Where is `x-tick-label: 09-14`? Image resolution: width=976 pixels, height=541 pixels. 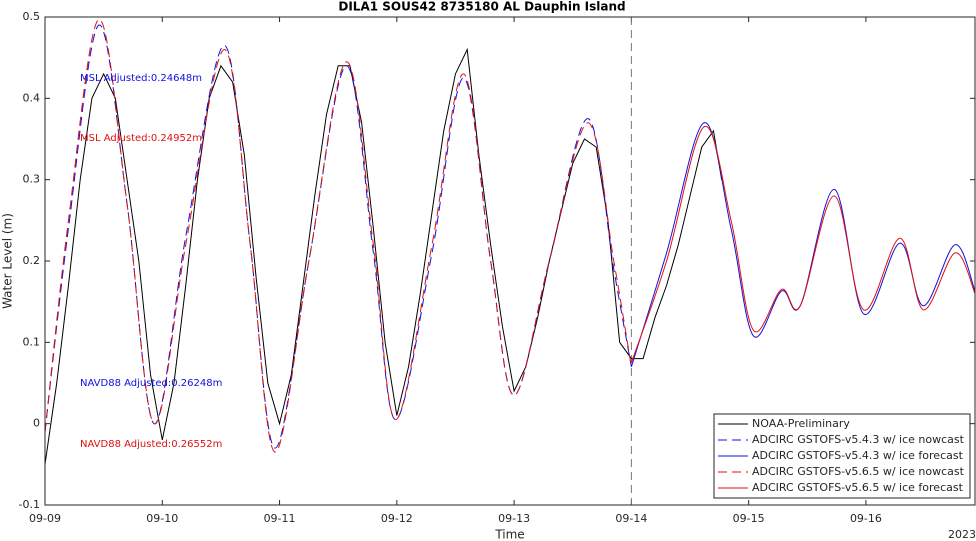
x-tick-label: 09-14 is located at coordinates (631, 518).